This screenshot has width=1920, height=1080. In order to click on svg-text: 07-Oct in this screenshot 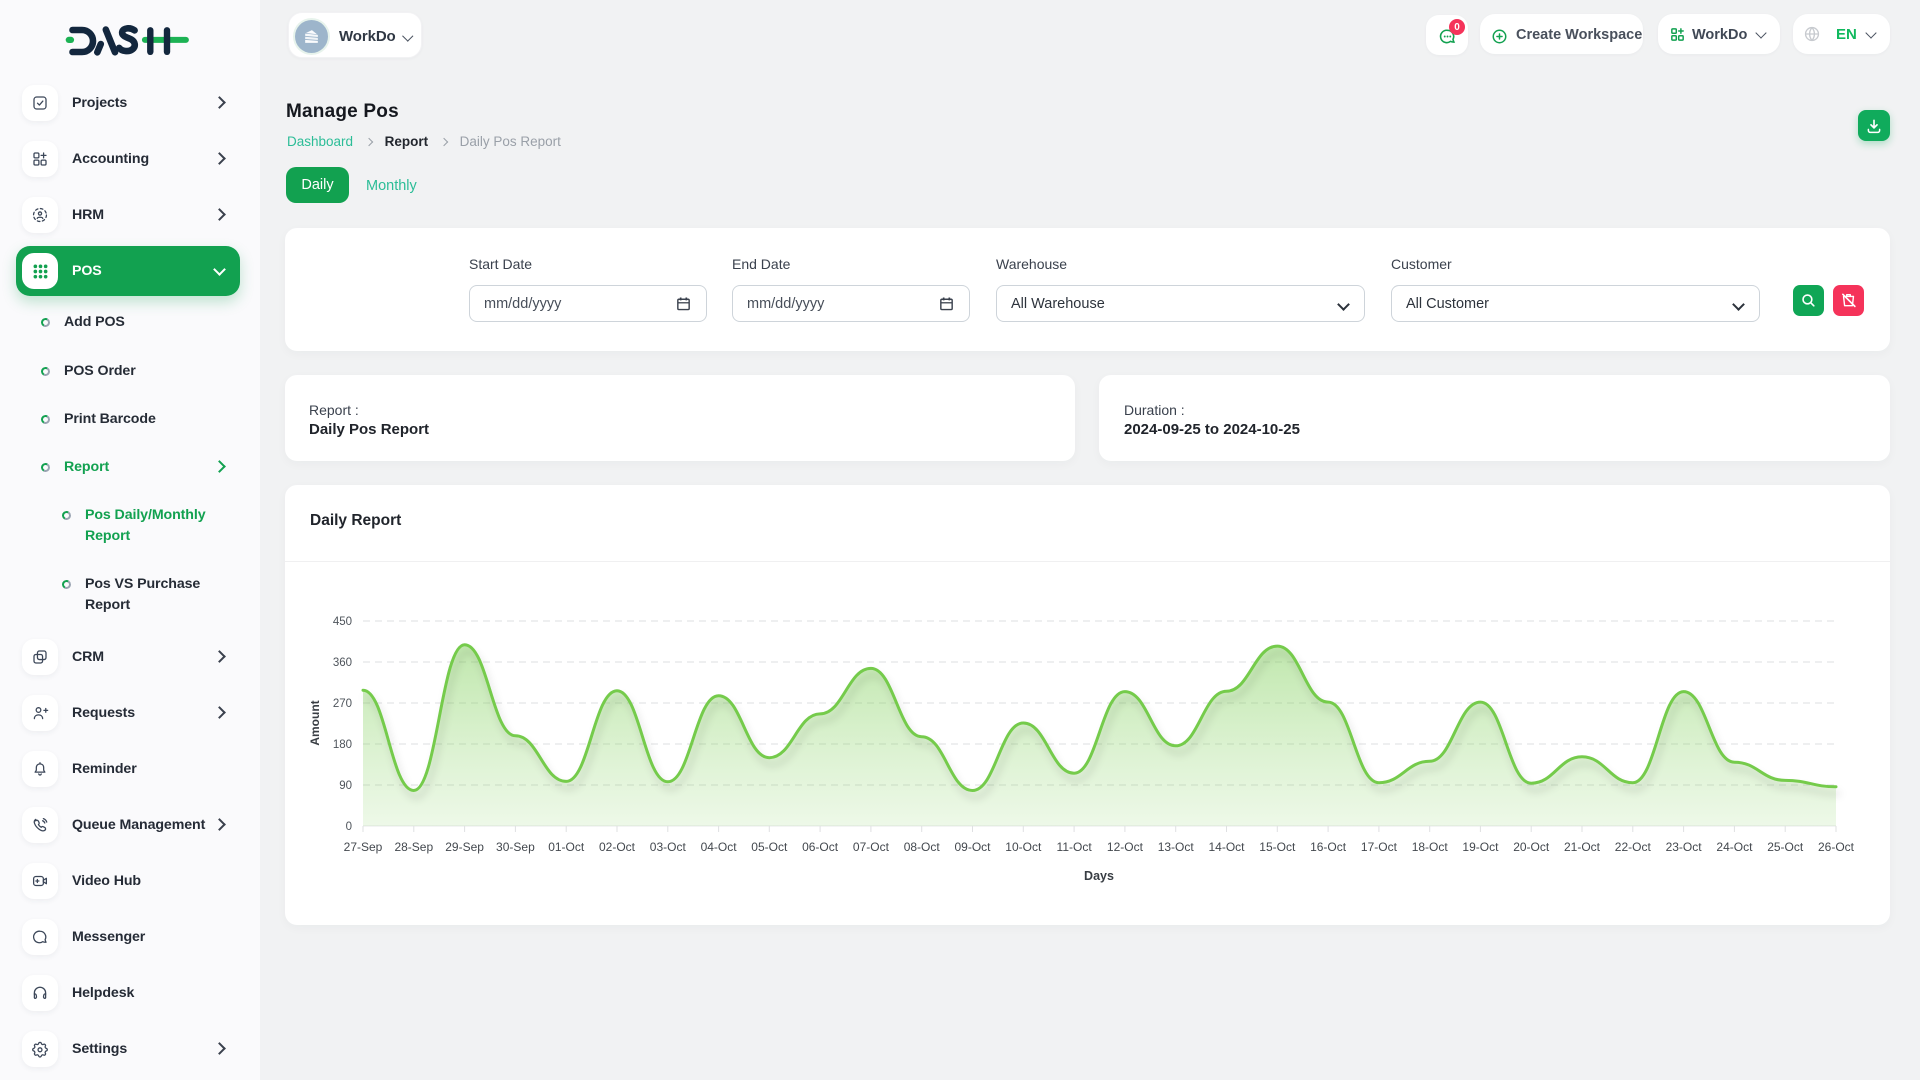, I will do `click(871, 847)`.